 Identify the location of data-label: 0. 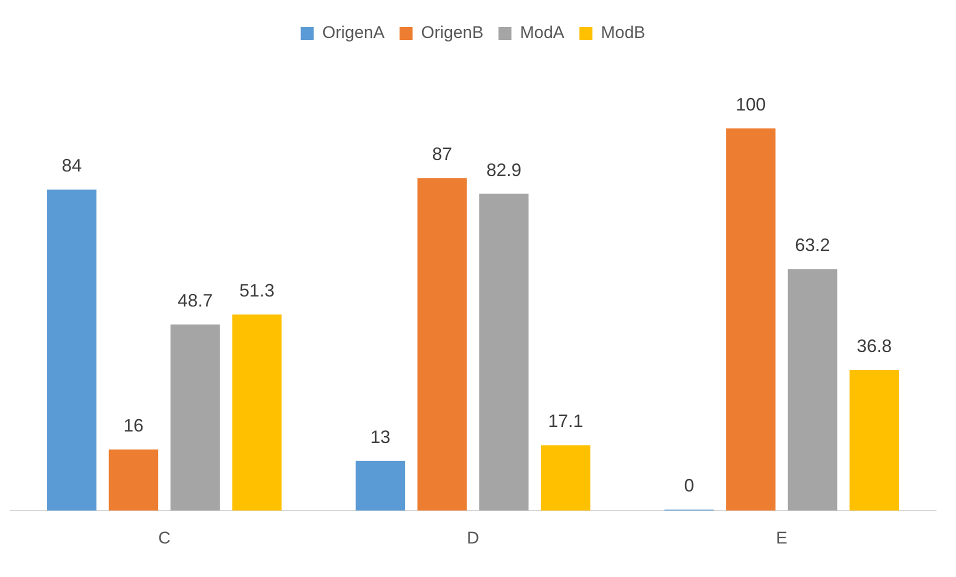
(689, 486).